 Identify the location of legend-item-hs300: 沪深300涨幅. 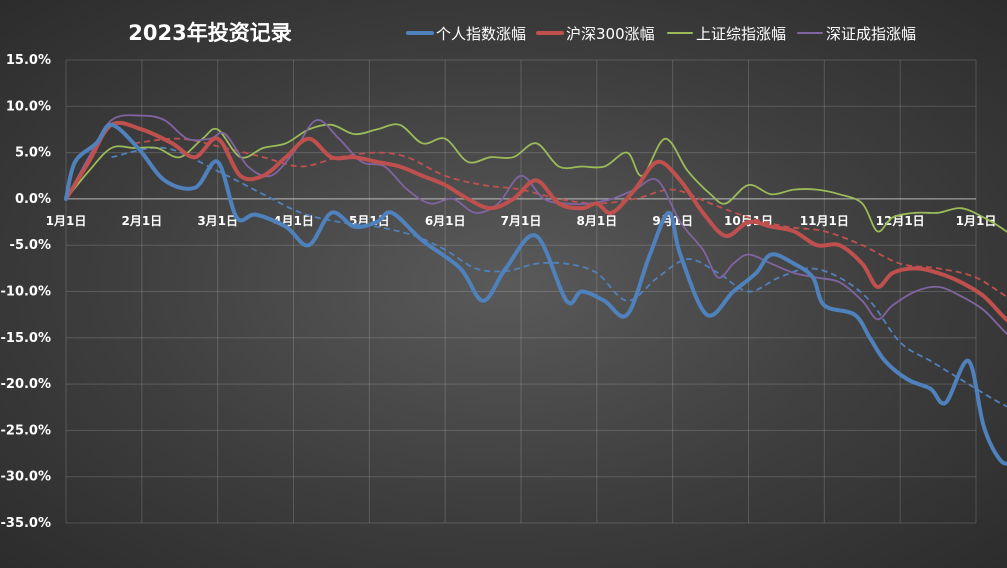
(595, 34).